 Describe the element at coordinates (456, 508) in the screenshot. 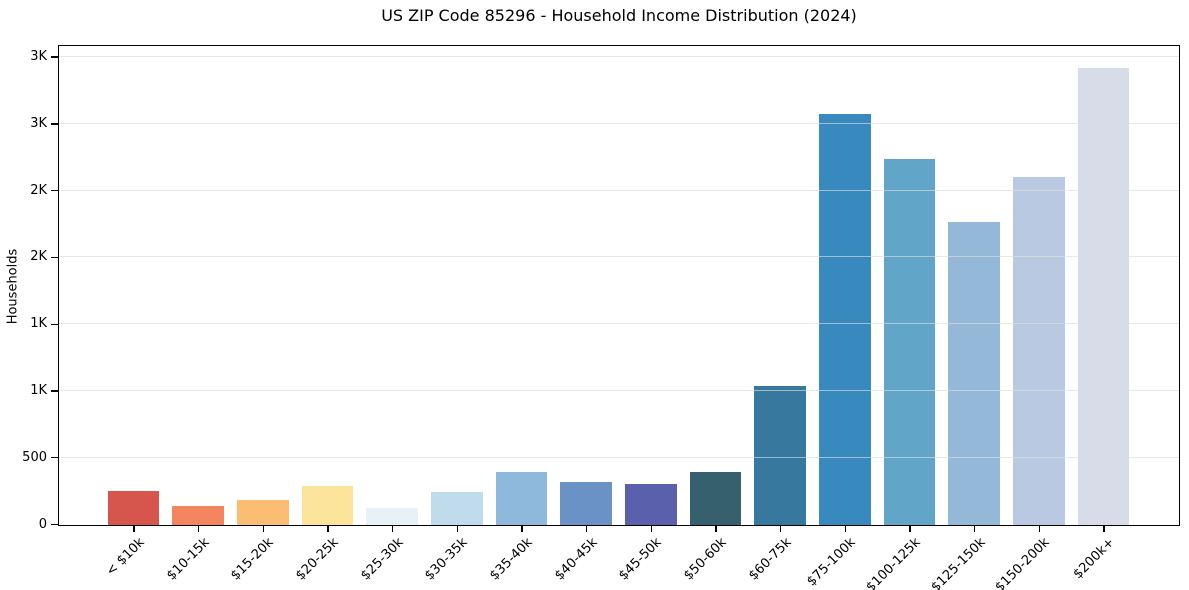

I see `bar-$30-35k` at that location.